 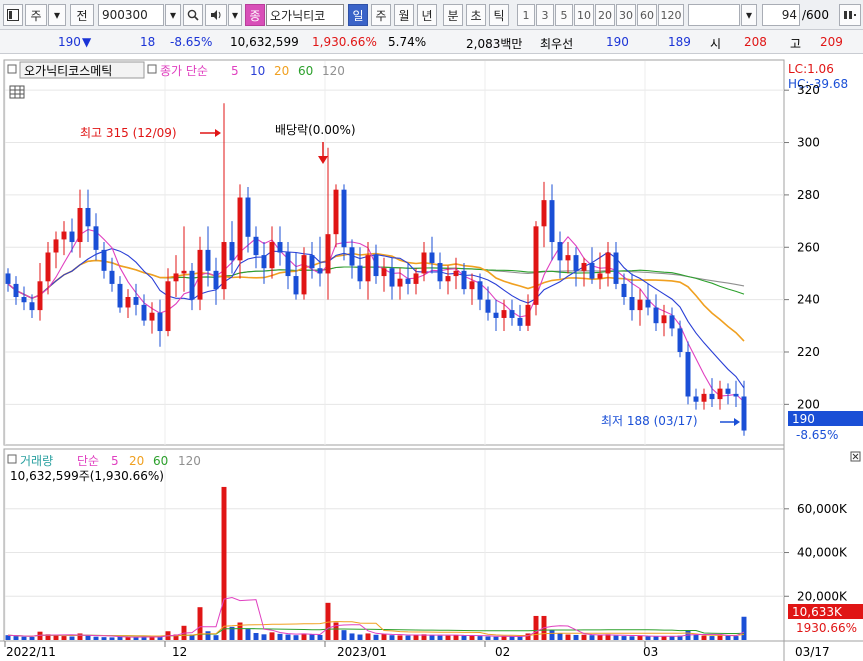 I want to click on period-day-button: 일, so click(x=358, y=15).